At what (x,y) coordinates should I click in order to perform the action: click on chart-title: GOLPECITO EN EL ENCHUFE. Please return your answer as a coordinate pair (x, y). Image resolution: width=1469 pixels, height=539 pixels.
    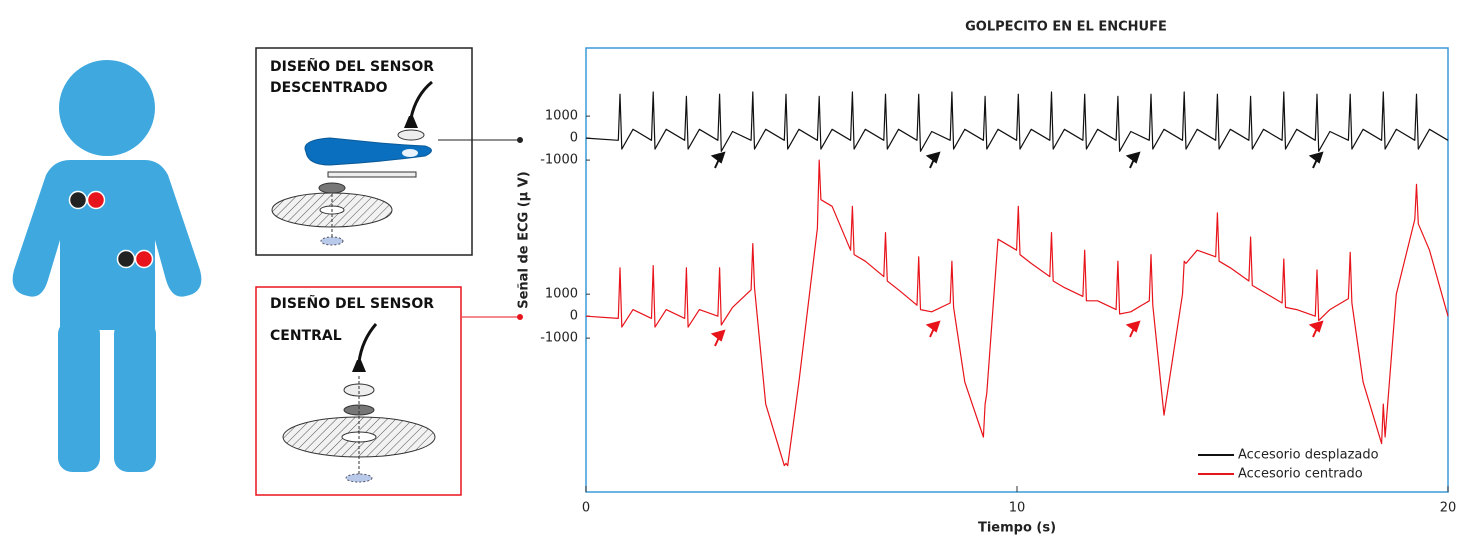
    Looking at the image, I should click on (1066, 27).